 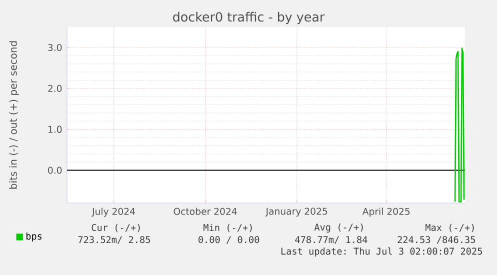 What do you see at coordinates (436, 240) in the screenshot?
I see `text: 224.53 /846.35` at bounding box center [436, 240].